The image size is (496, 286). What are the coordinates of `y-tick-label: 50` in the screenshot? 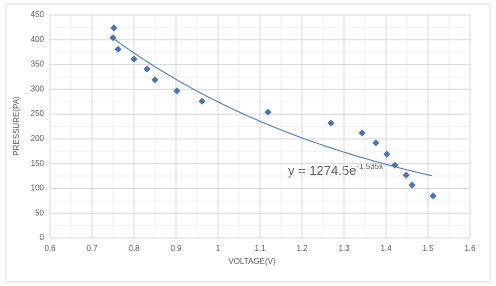 It's located at (39, 212).